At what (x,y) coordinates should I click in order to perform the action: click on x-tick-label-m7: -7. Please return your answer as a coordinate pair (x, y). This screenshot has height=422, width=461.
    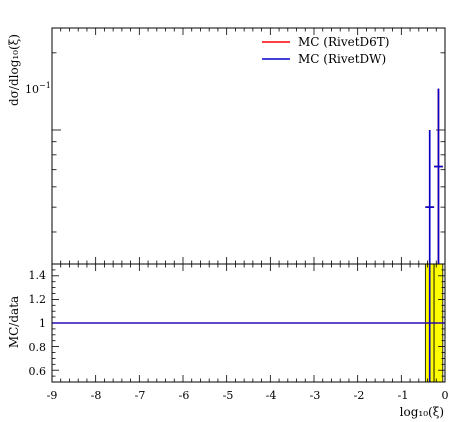
    Looking at the image, I should click on (140, 395).